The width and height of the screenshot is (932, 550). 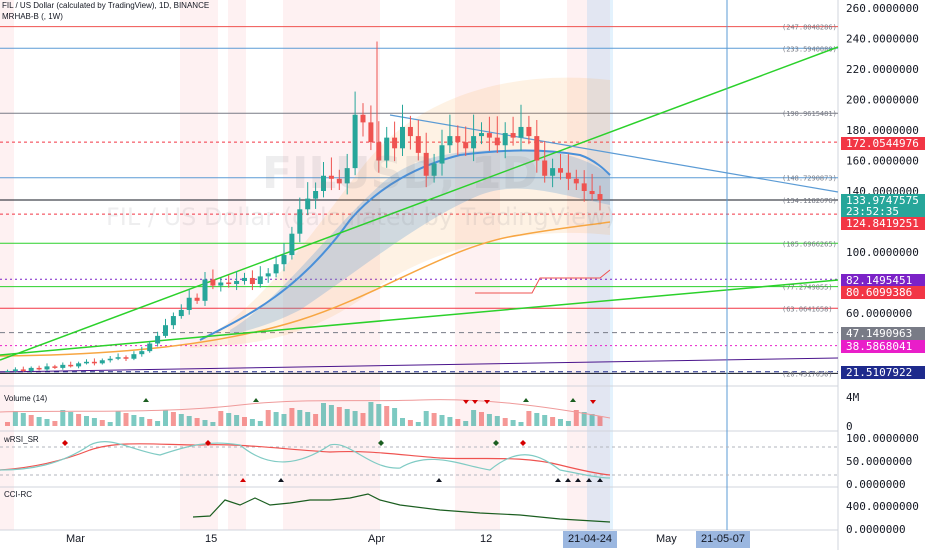 What do you see at coordinates (809, 49) in the screenshot?
I see `level-label-1: (233.5940080)` at bounding box center [809, 49].